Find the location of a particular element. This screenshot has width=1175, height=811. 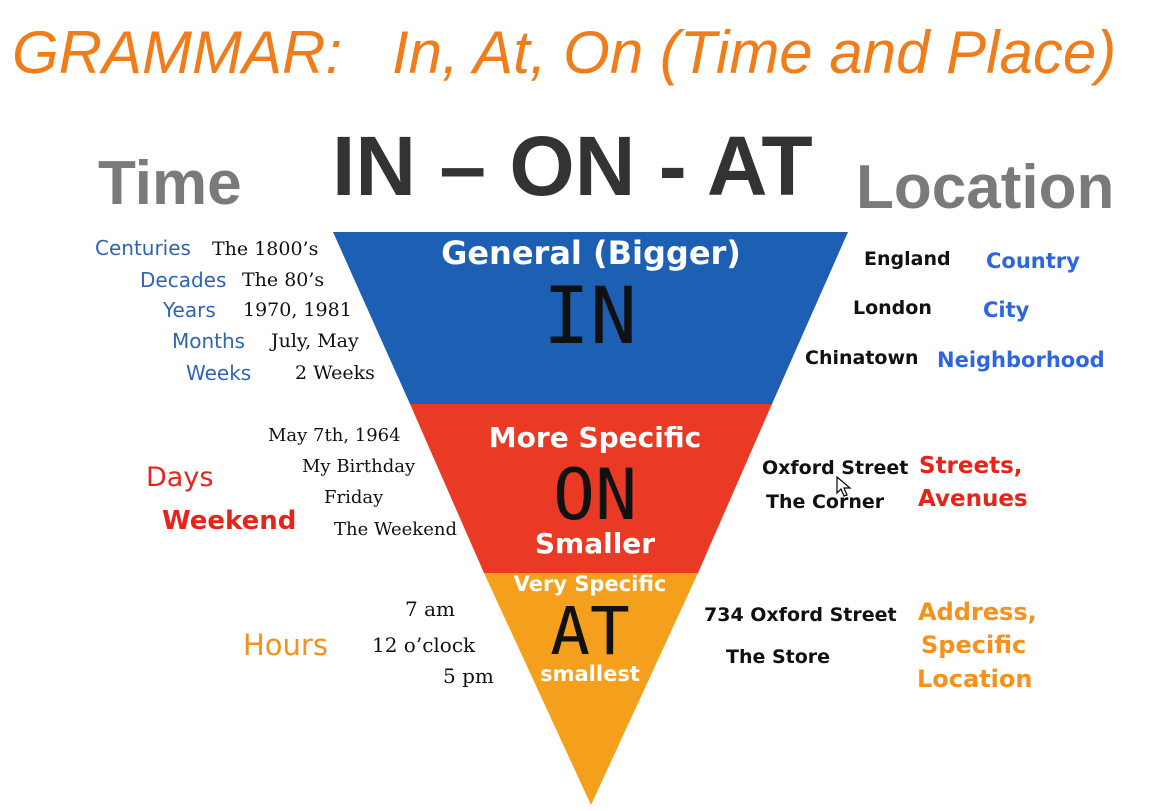

loc-in-place: England is located at coordinates (907, 259).